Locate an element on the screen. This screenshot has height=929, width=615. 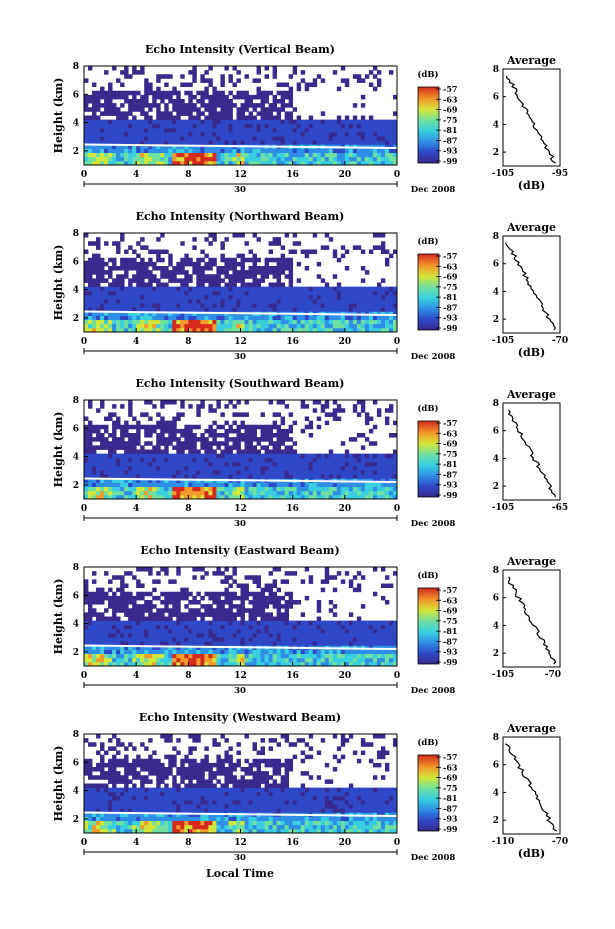
y-tick-label: 6 is located at coordinates (76, 262).